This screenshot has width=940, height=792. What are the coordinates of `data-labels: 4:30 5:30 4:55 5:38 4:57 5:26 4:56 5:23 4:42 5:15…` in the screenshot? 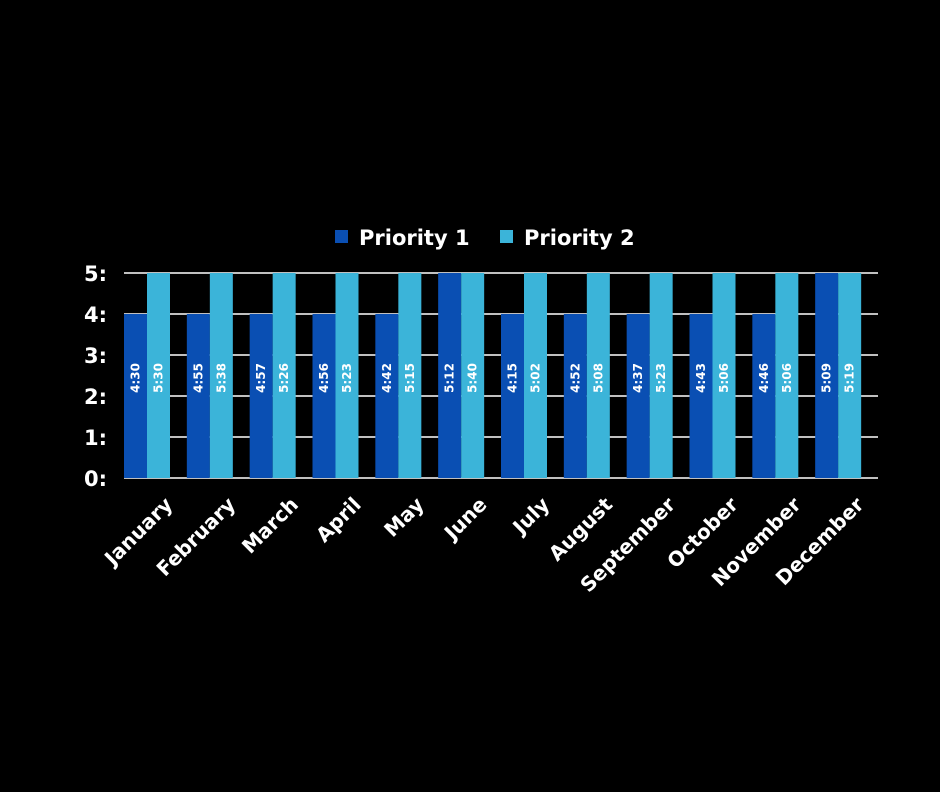 It's located at (493, 378).